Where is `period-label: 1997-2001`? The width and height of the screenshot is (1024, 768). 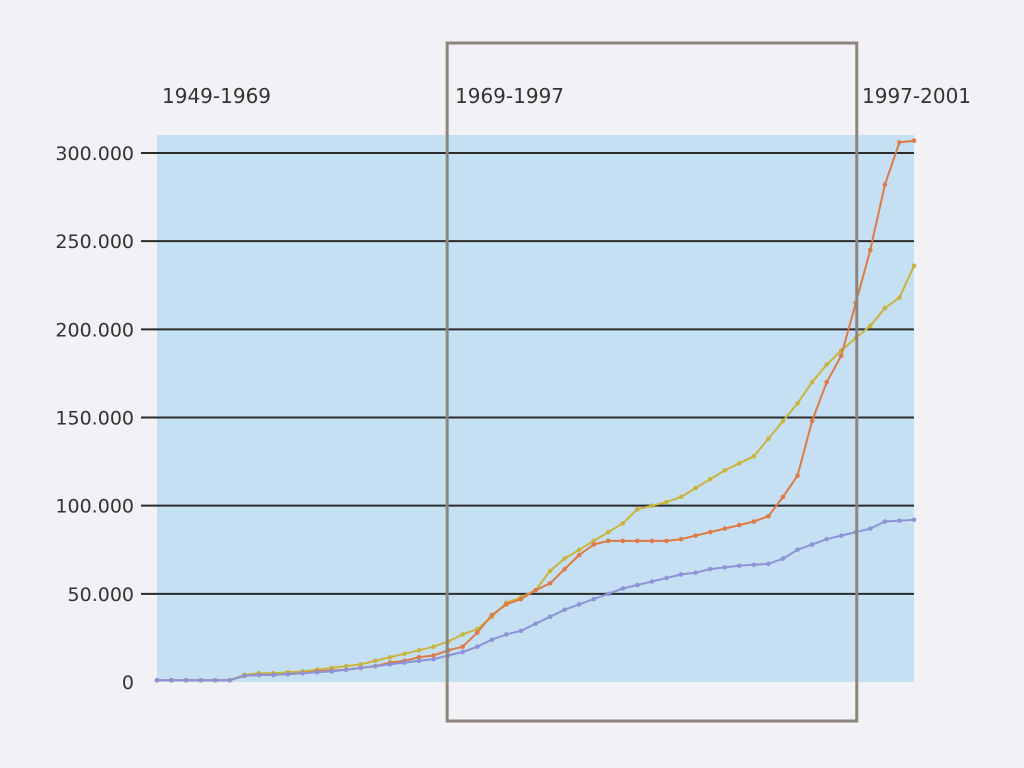 period-label: 1997-2001 is located at coordinates (916, 96).